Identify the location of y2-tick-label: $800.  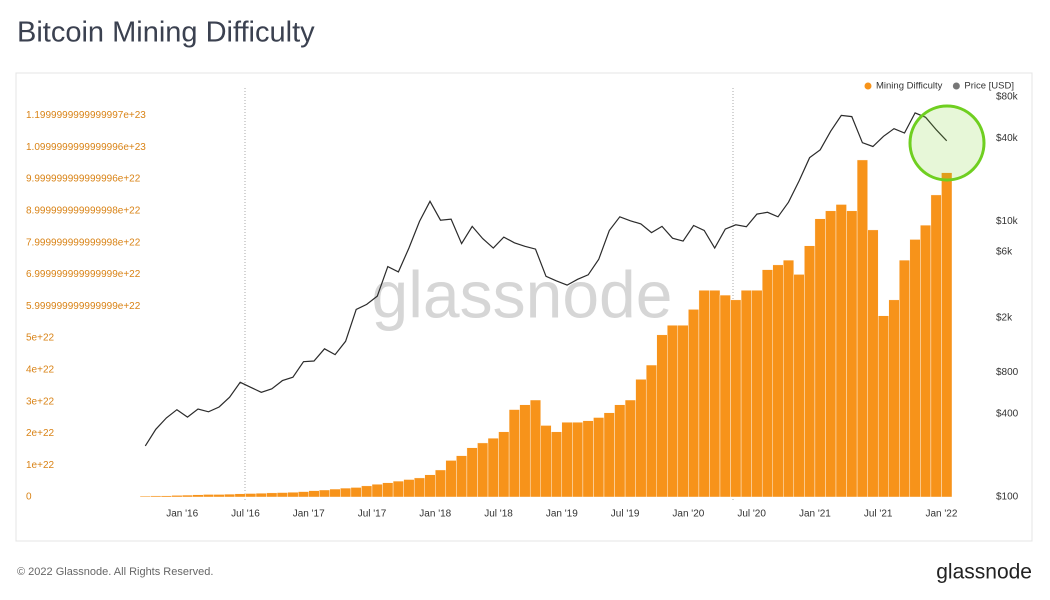
(1007, 372).